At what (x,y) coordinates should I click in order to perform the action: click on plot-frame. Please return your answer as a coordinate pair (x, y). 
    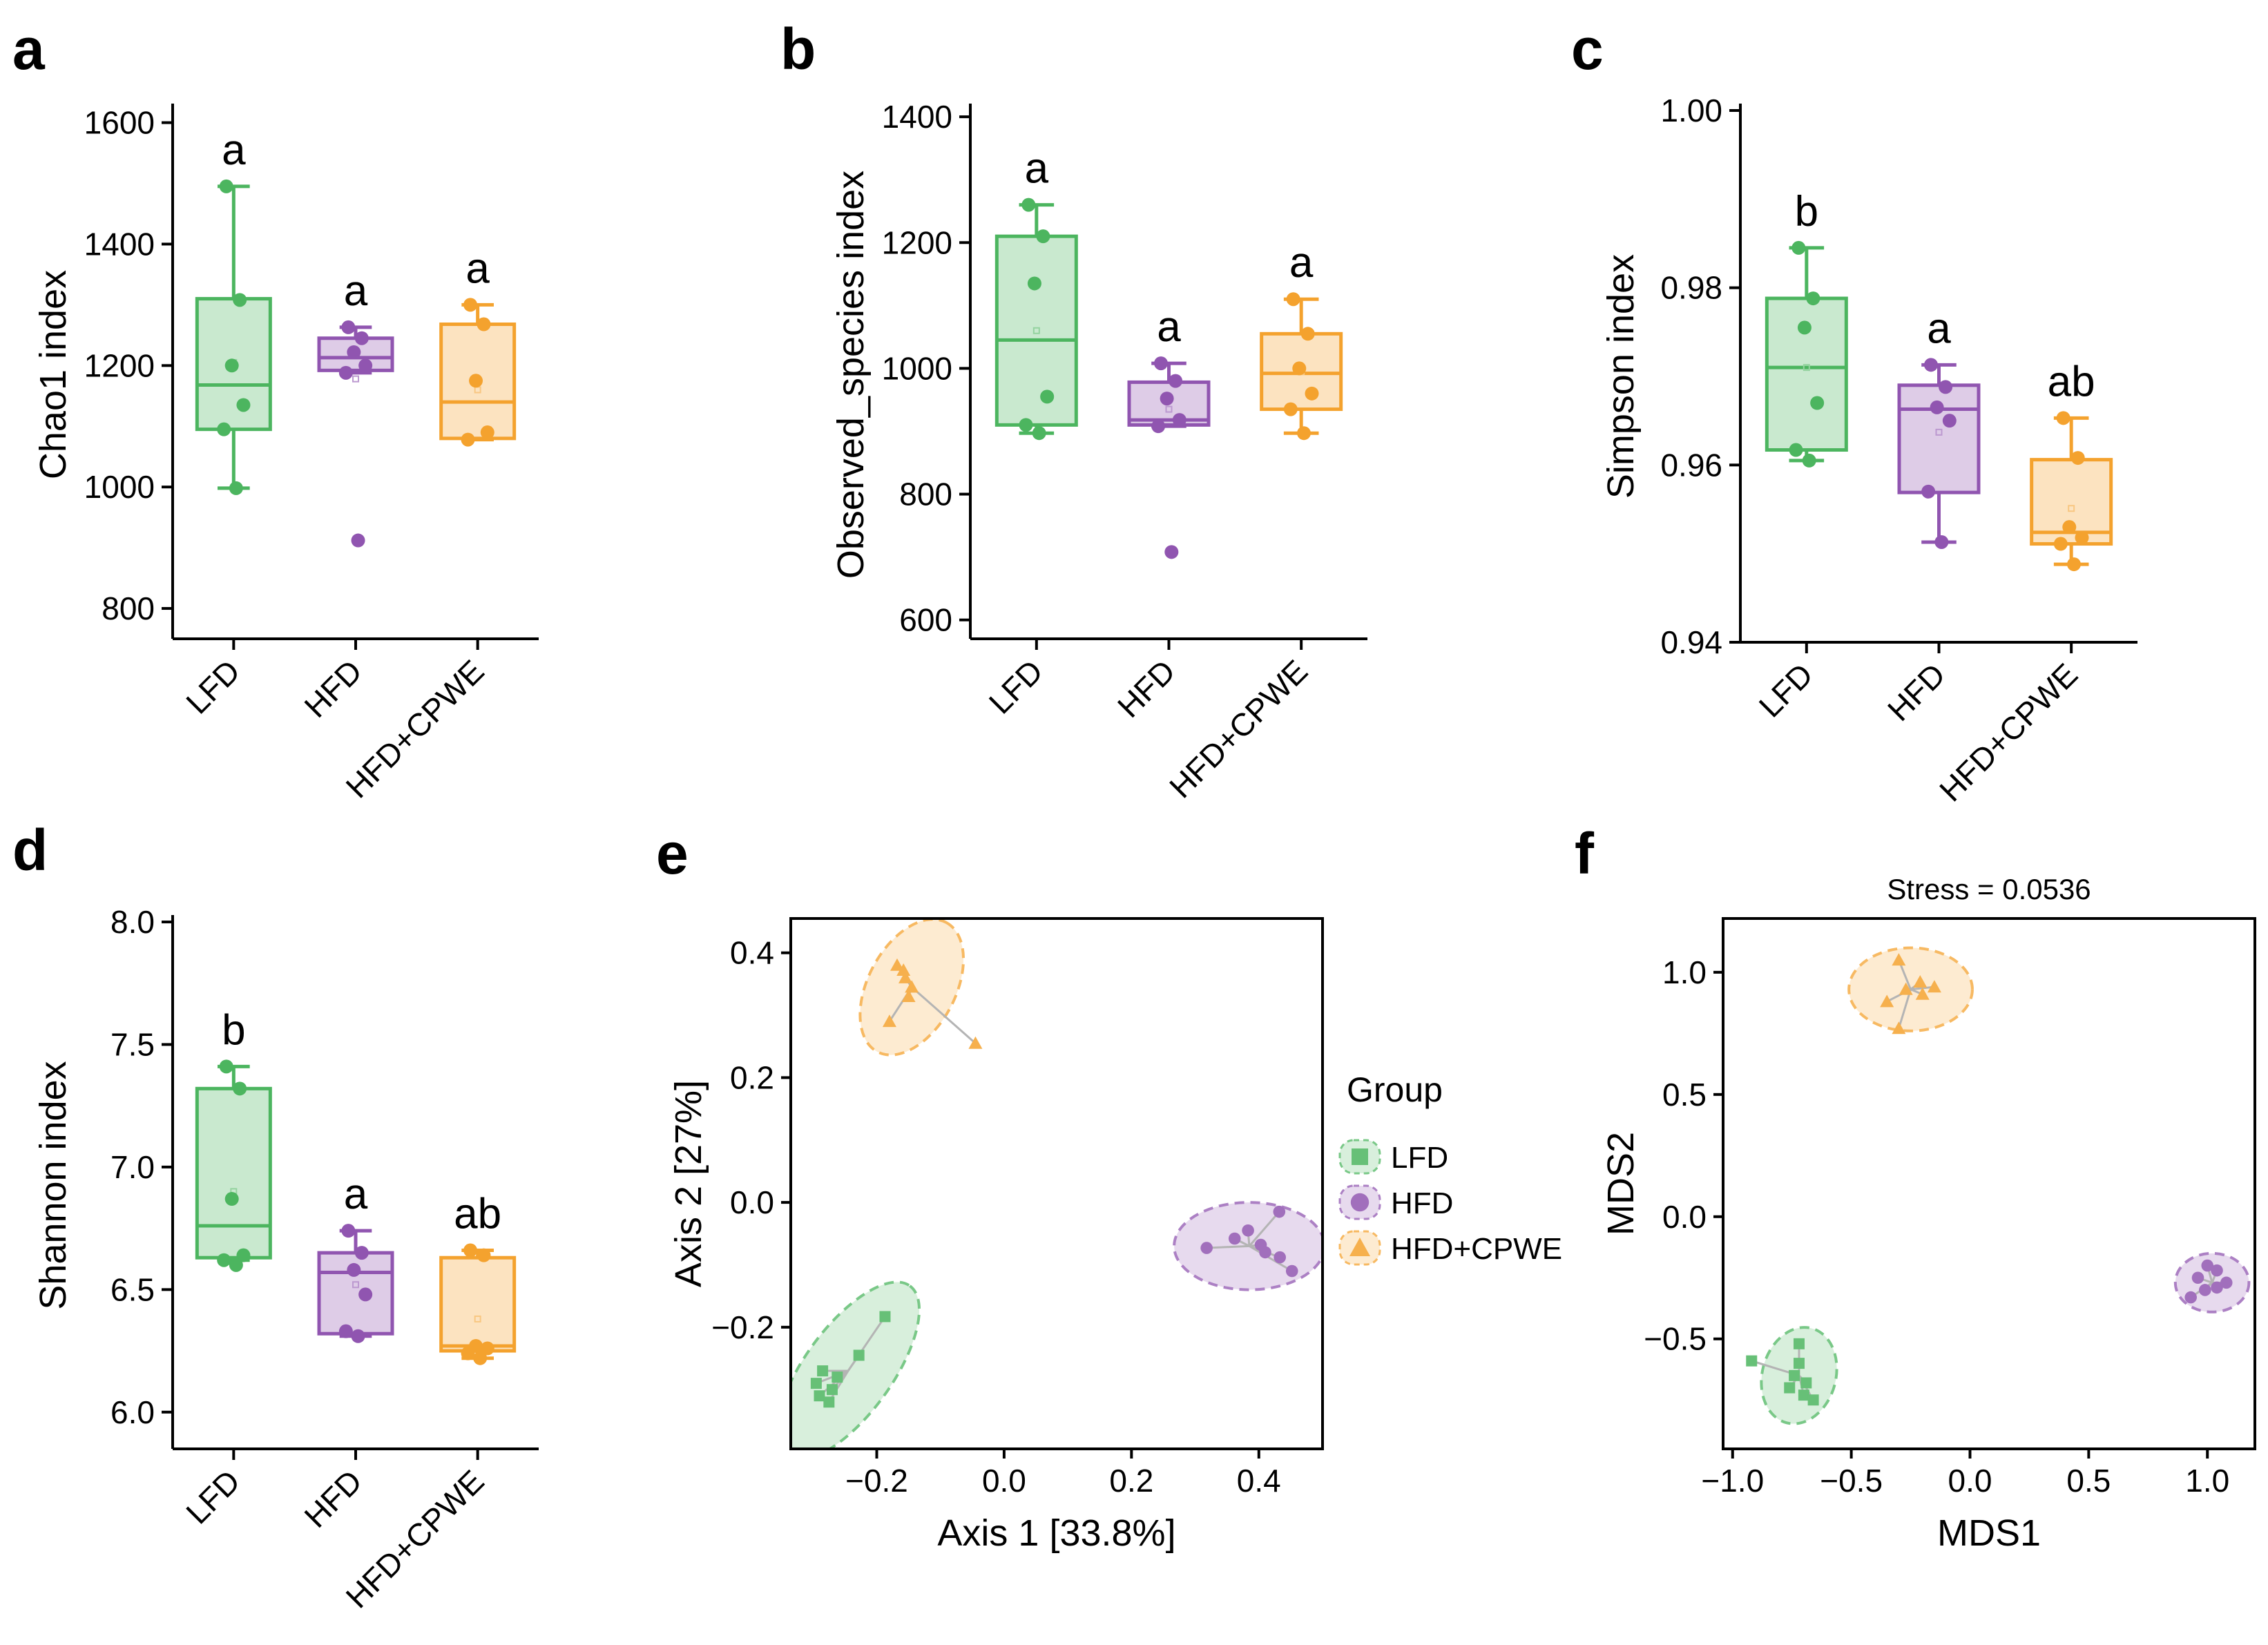
    Looking at the image, I should click on (1056, 1183).